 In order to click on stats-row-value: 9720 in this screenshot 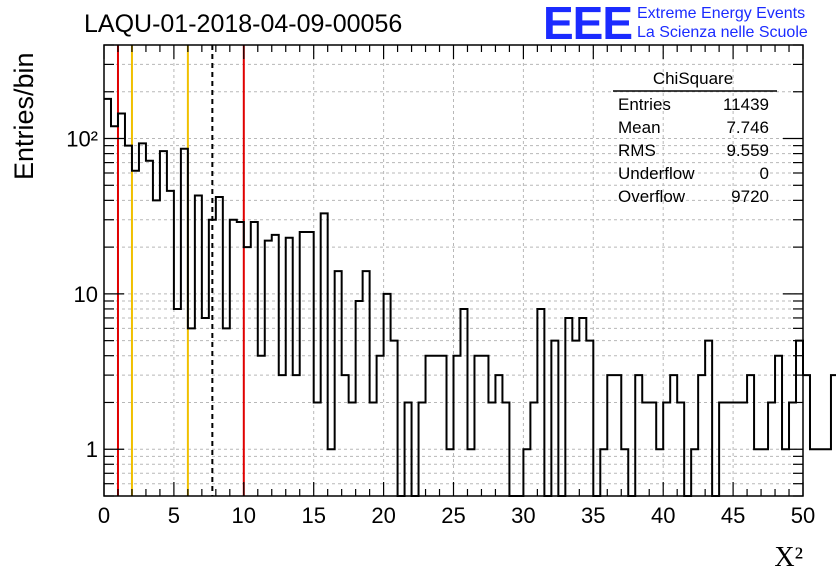, I will do `click(750, 196)`.